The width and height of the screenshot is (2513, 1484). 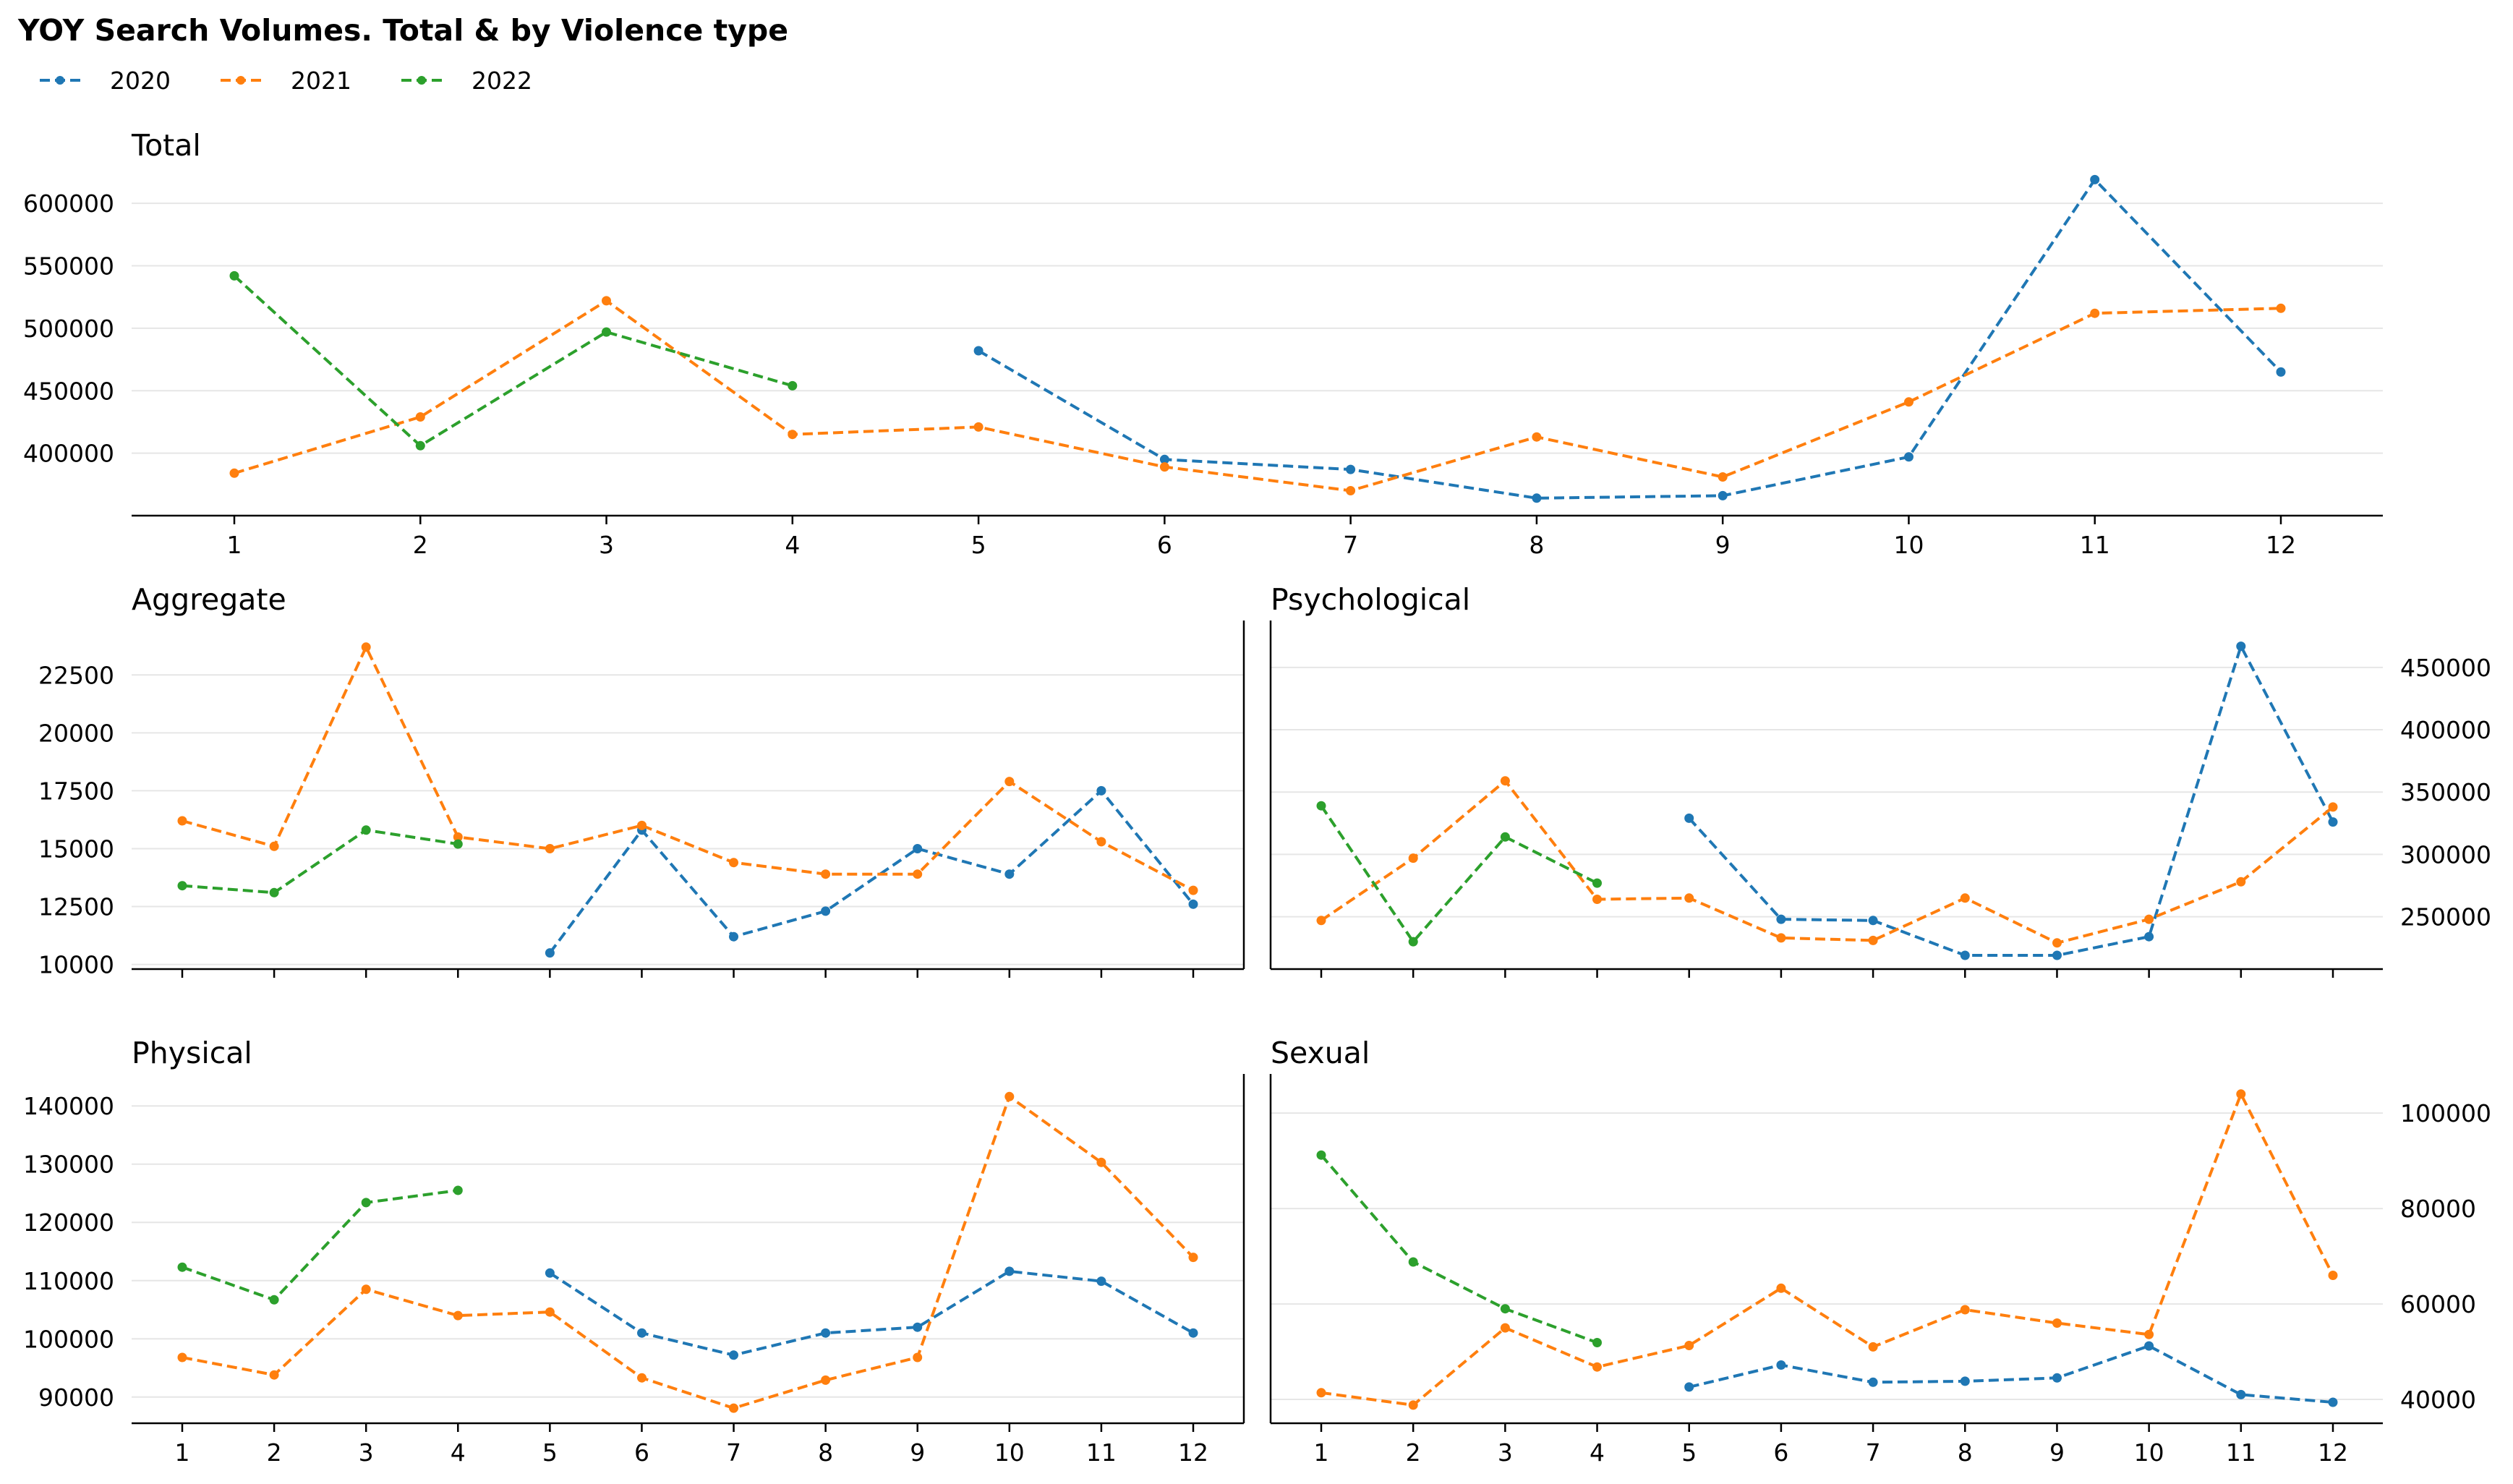 I want to click on physical-xtick-label: 12, so click(x=1193, y=1452).